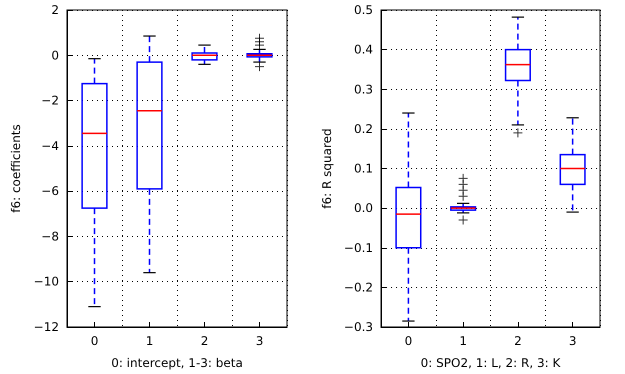 This screenshot has height=374, width=625. Describe the element at coordinates (50, 145) in the screenshot. I see `y-tick-label: −4` at that location.